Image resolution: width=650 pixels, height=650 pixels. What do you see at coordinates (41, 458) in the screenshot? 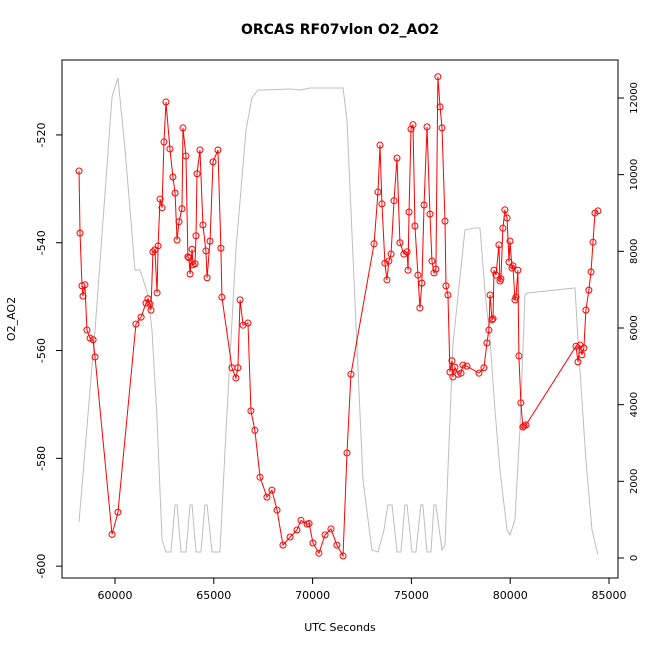
I see `y-tick-label: -580` at bounding box center [41, 458].